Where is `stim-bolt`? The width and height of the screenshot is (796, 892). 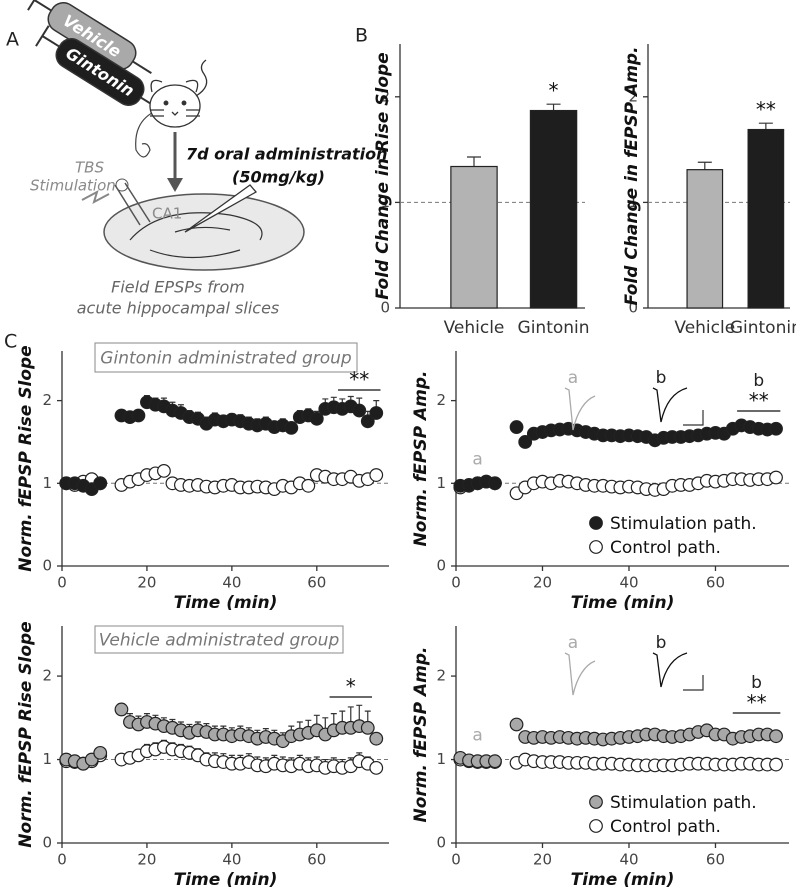 stim-bolt is located at coordinates (95, 197).